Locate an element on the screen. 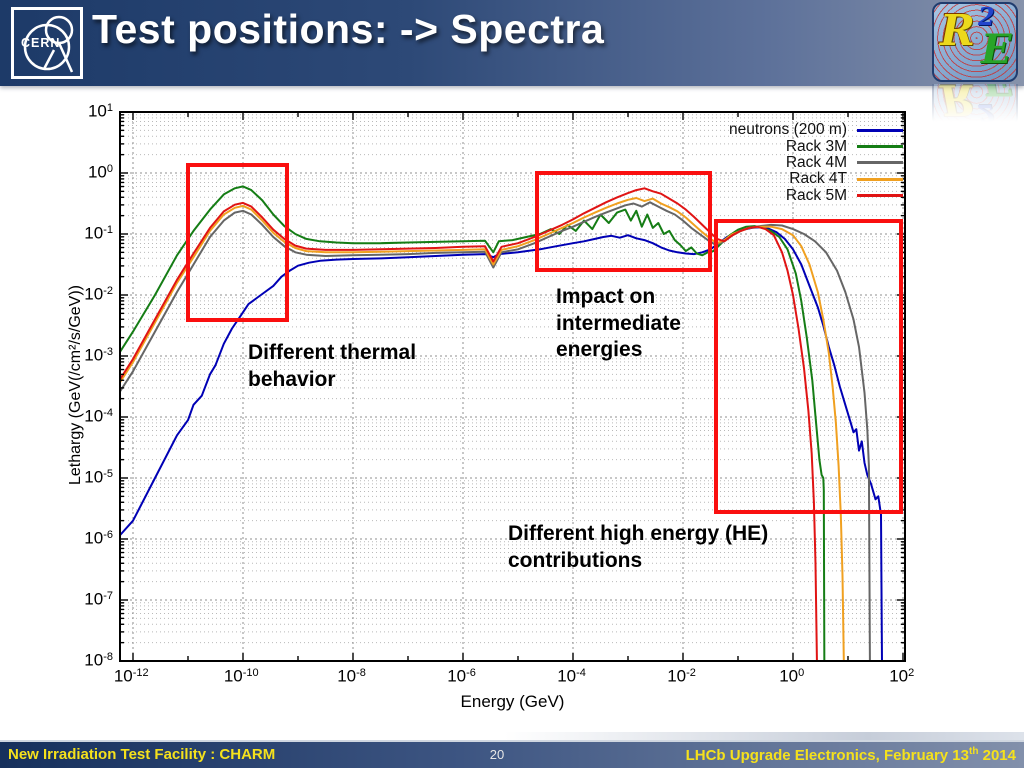 The width and height of the screenshot is (1024, 768). x-tick-label: 10⁰ is located at coordinates (792, 676).